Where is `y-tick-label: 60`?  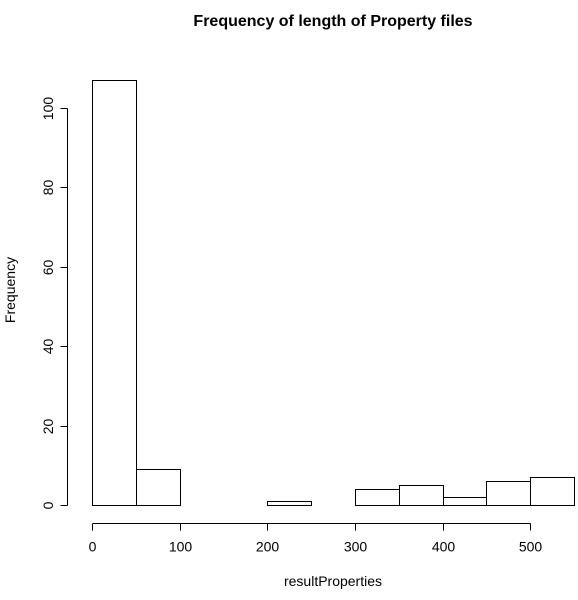
y-tick-label: 60 is located at coordinates (48, 268).